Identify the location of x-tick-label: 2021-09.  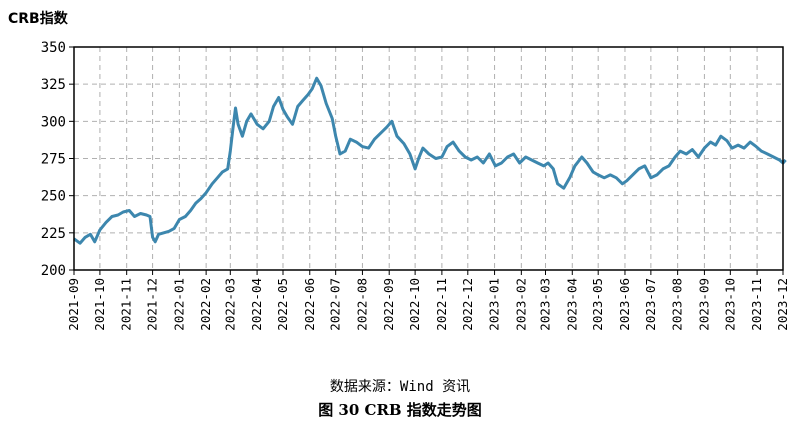
(73, 304).